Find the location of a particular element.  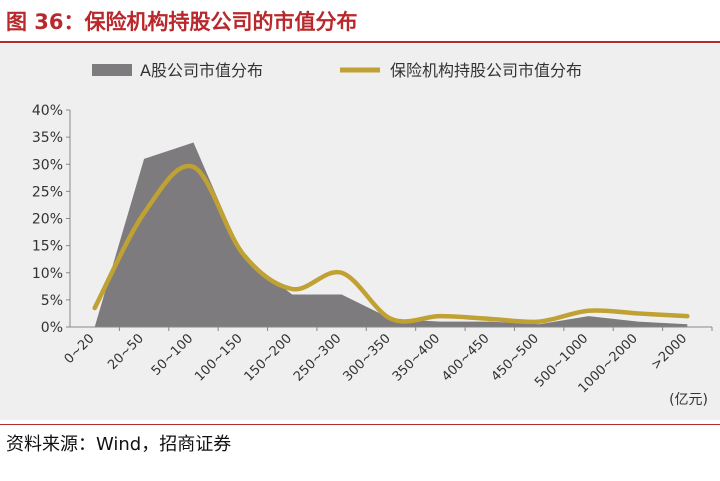

x-tick-label: >2000 is located at coordinates (669, 352).